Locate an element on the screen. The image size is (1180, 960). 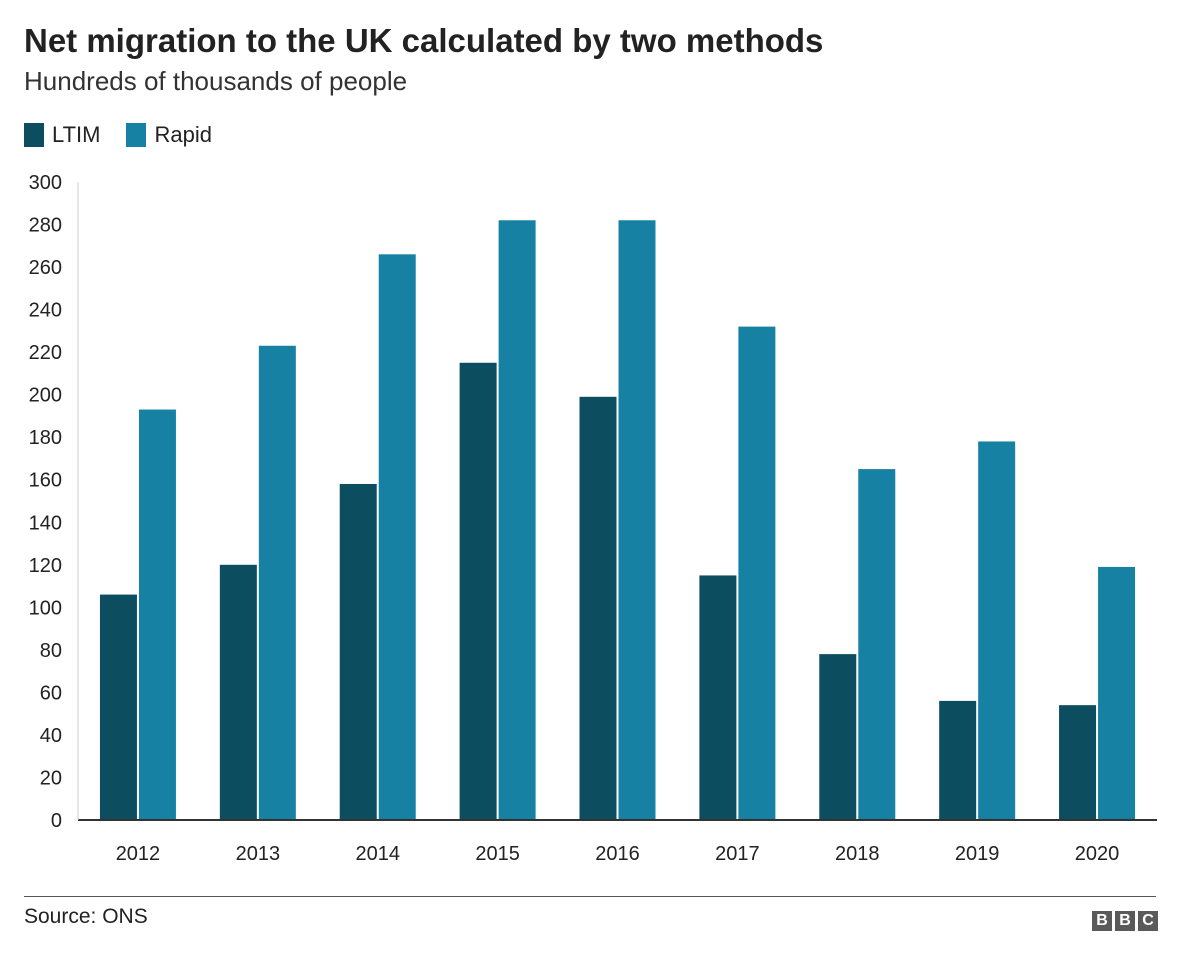
y-tick-label: 120 is located at coordinates (45, 566).